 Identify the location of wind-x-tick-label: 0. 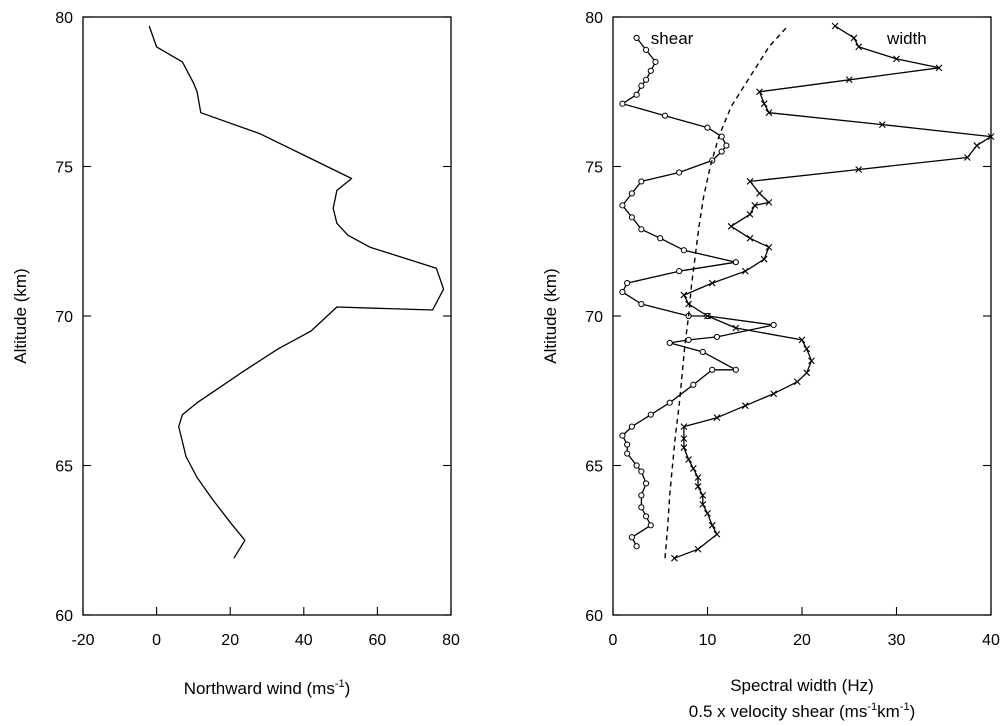
(156, 640).